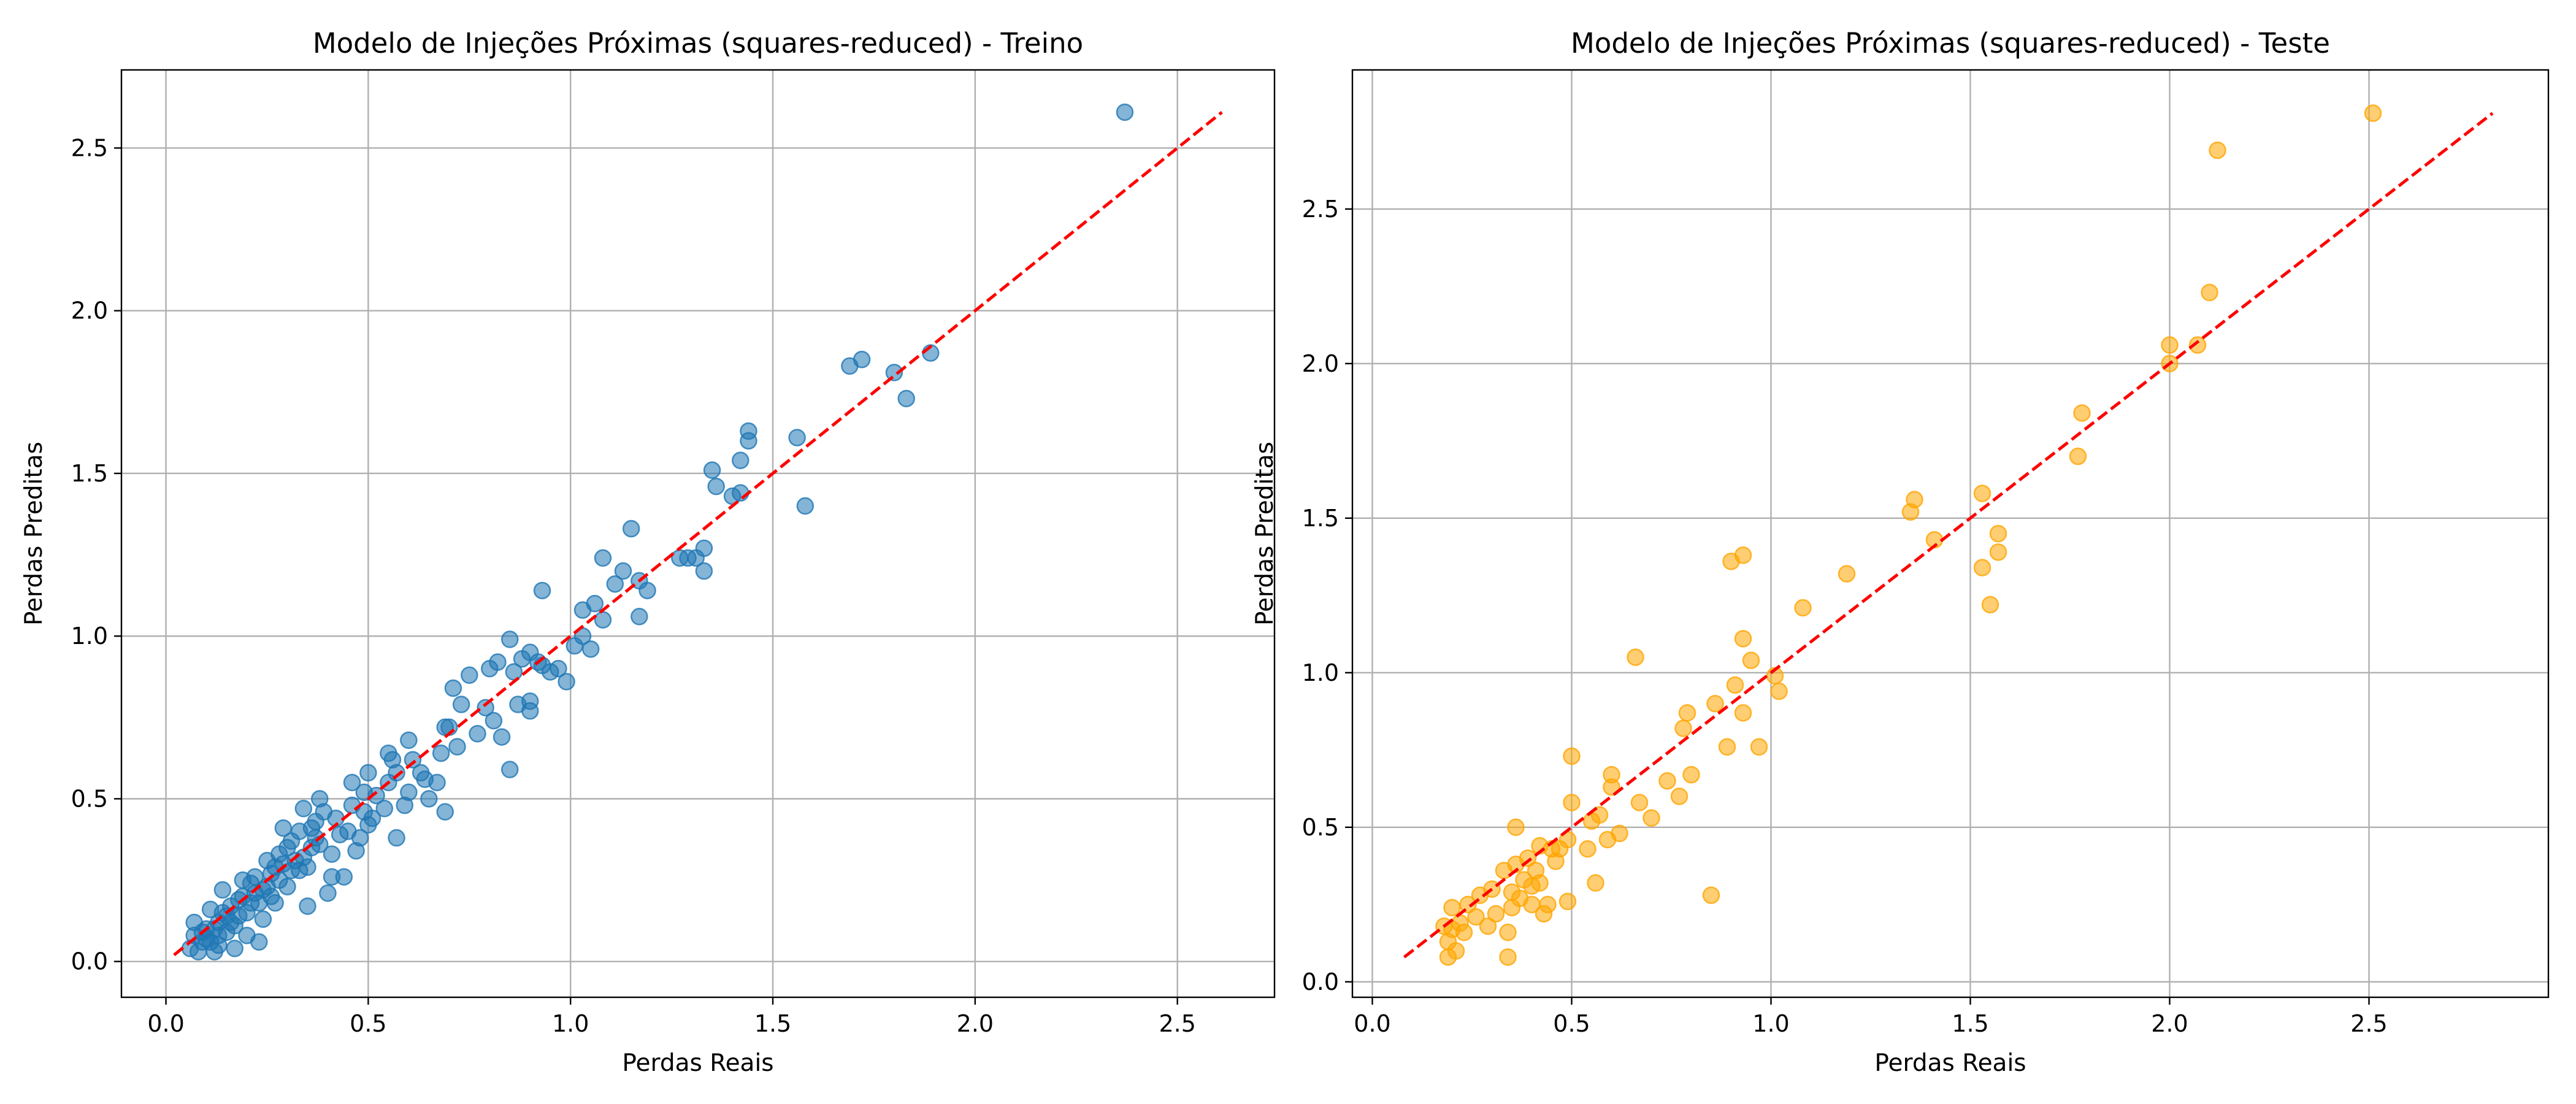 The width and height of the screenshot is (2576, 1104). What do you see at coordinates (34, 534) in the screenshot?
I see `y-axis-label: Perdas Preditas` at bounding box center [34, 534].